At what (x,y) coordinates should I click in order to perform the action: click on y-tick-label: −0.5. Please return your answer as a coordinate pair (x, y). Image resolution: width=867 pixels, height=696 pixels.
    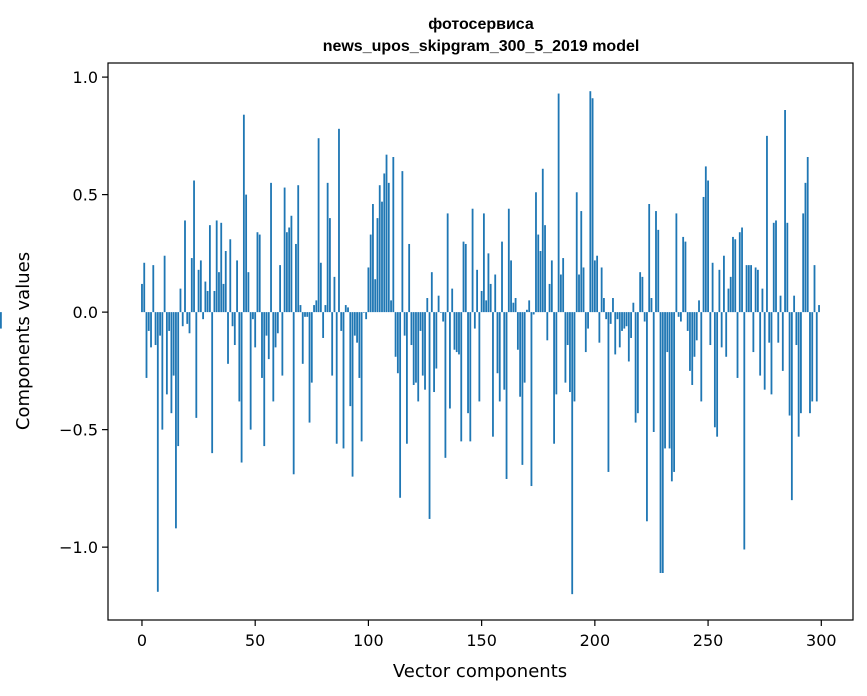
    Looking at the image, I should click on (78, 430).